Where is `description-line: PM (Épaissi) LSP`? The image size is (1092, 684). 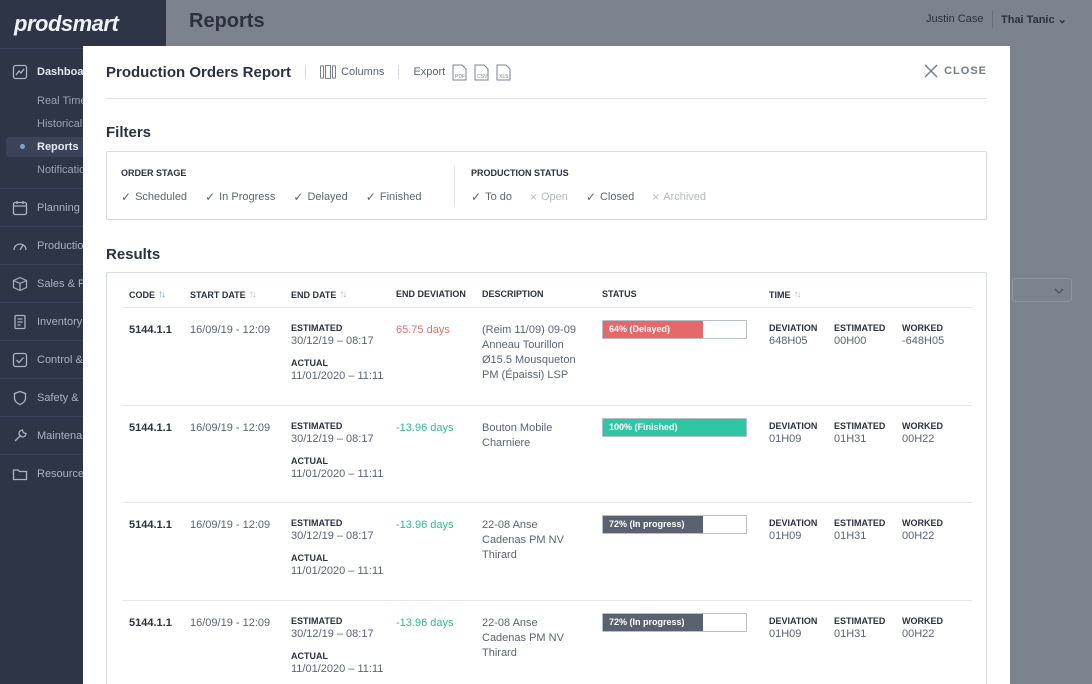 description-line: PM (Épaissi) LSP is located at coordinates (525, 375).